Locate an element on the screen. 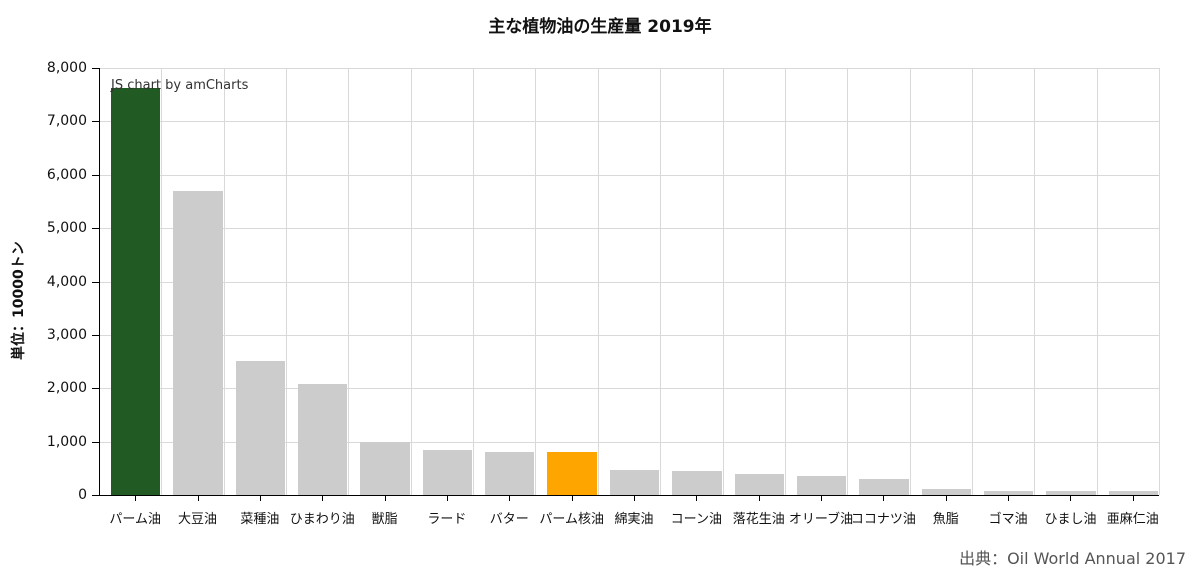 The height and width of the screenshot is (577, 1200). source-citation: 出典：Oil World Annual 2017 is located at coordinates (1072, 558).